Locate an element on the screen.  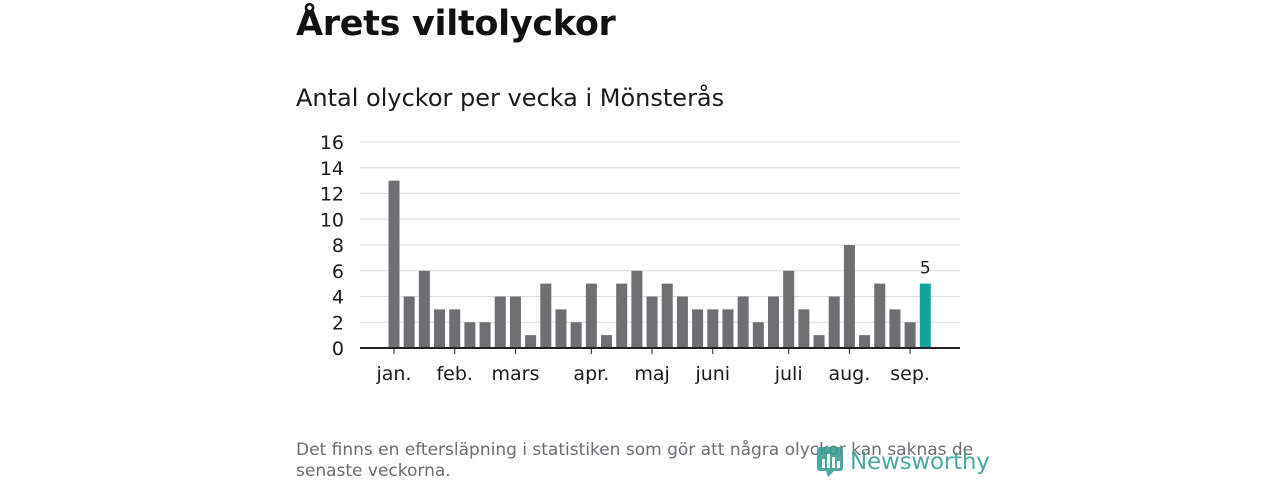
y-tick-label: 6 is located at coordinates (338, 272).